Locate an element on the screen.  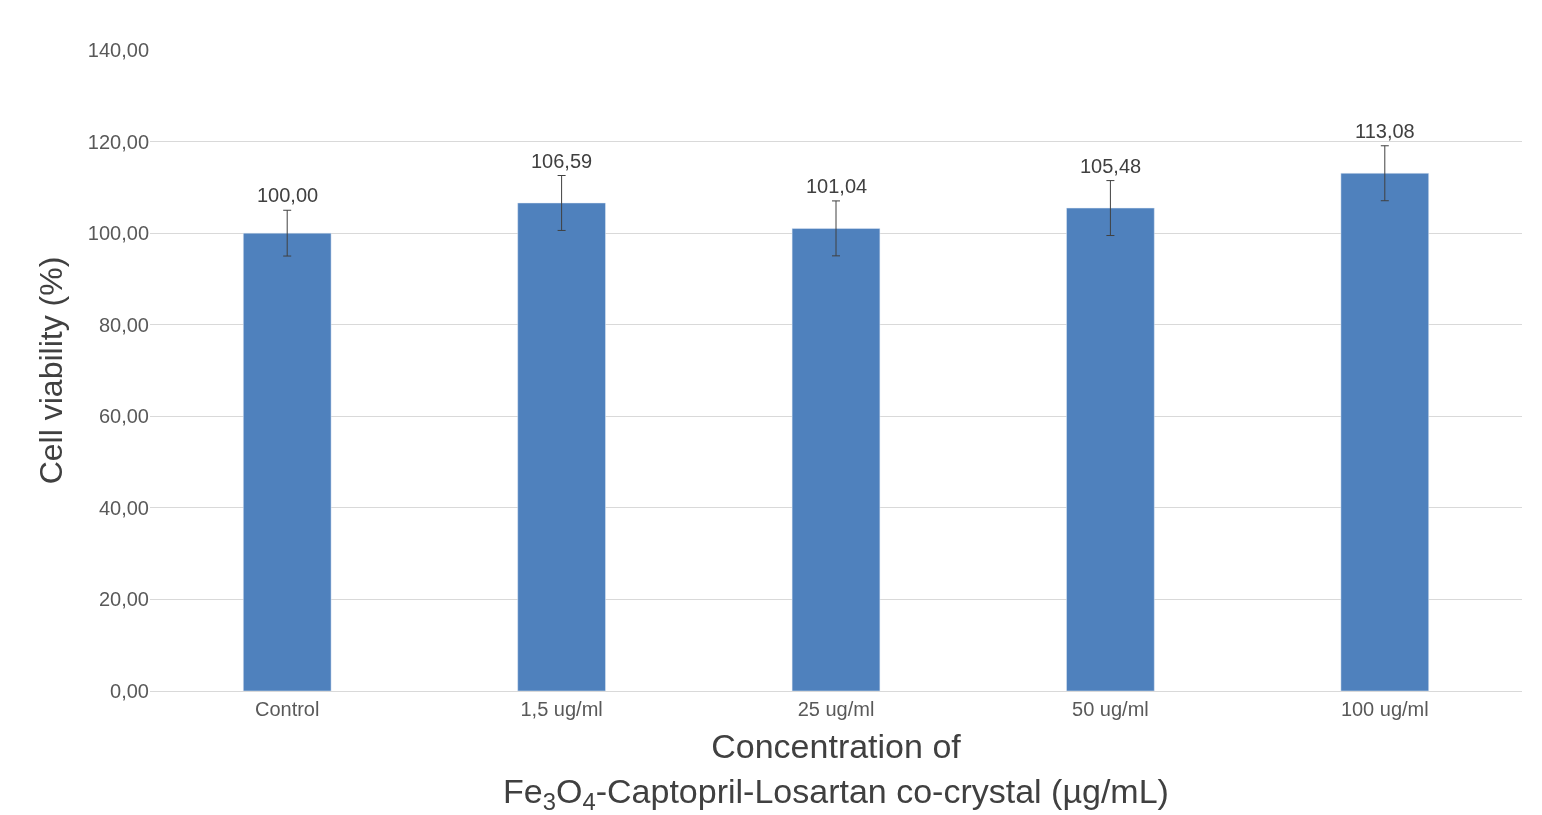
data-label: 101,04 is located at coordinates (837, 186).